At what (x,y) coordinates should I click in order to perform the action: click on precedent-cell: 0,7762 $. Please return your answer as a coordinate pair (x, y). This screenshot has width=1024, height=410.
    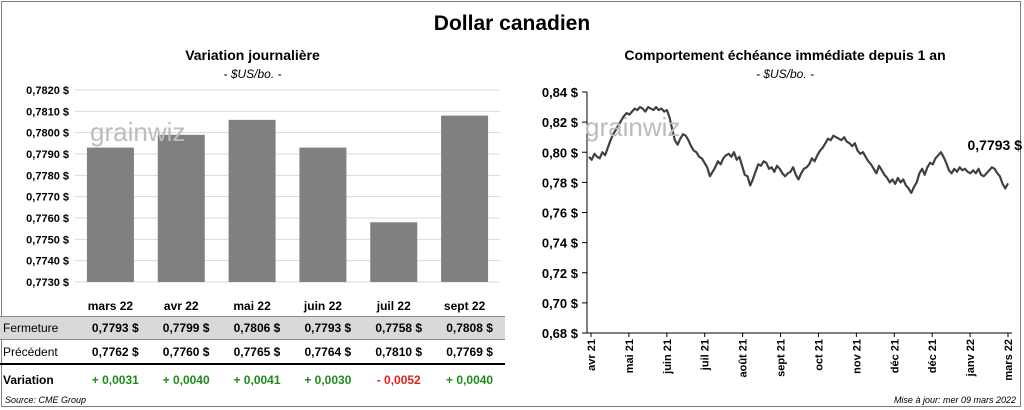
    Looking at the image, I should click on (115, 352).